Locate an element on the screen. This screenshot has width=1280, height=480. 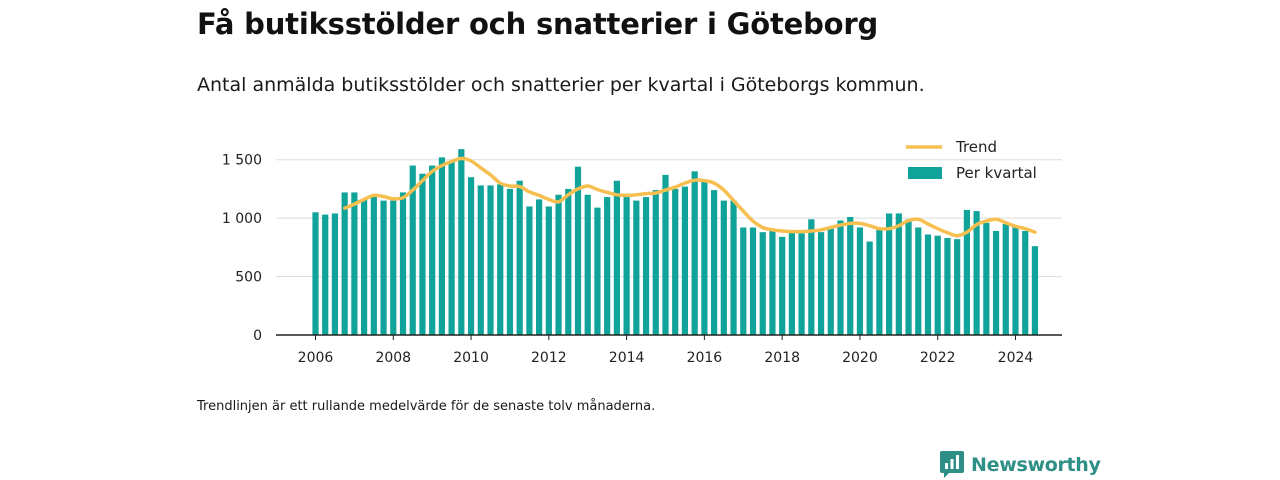
brand-logo: Newsworthy is located at coordinates (1020, 465).